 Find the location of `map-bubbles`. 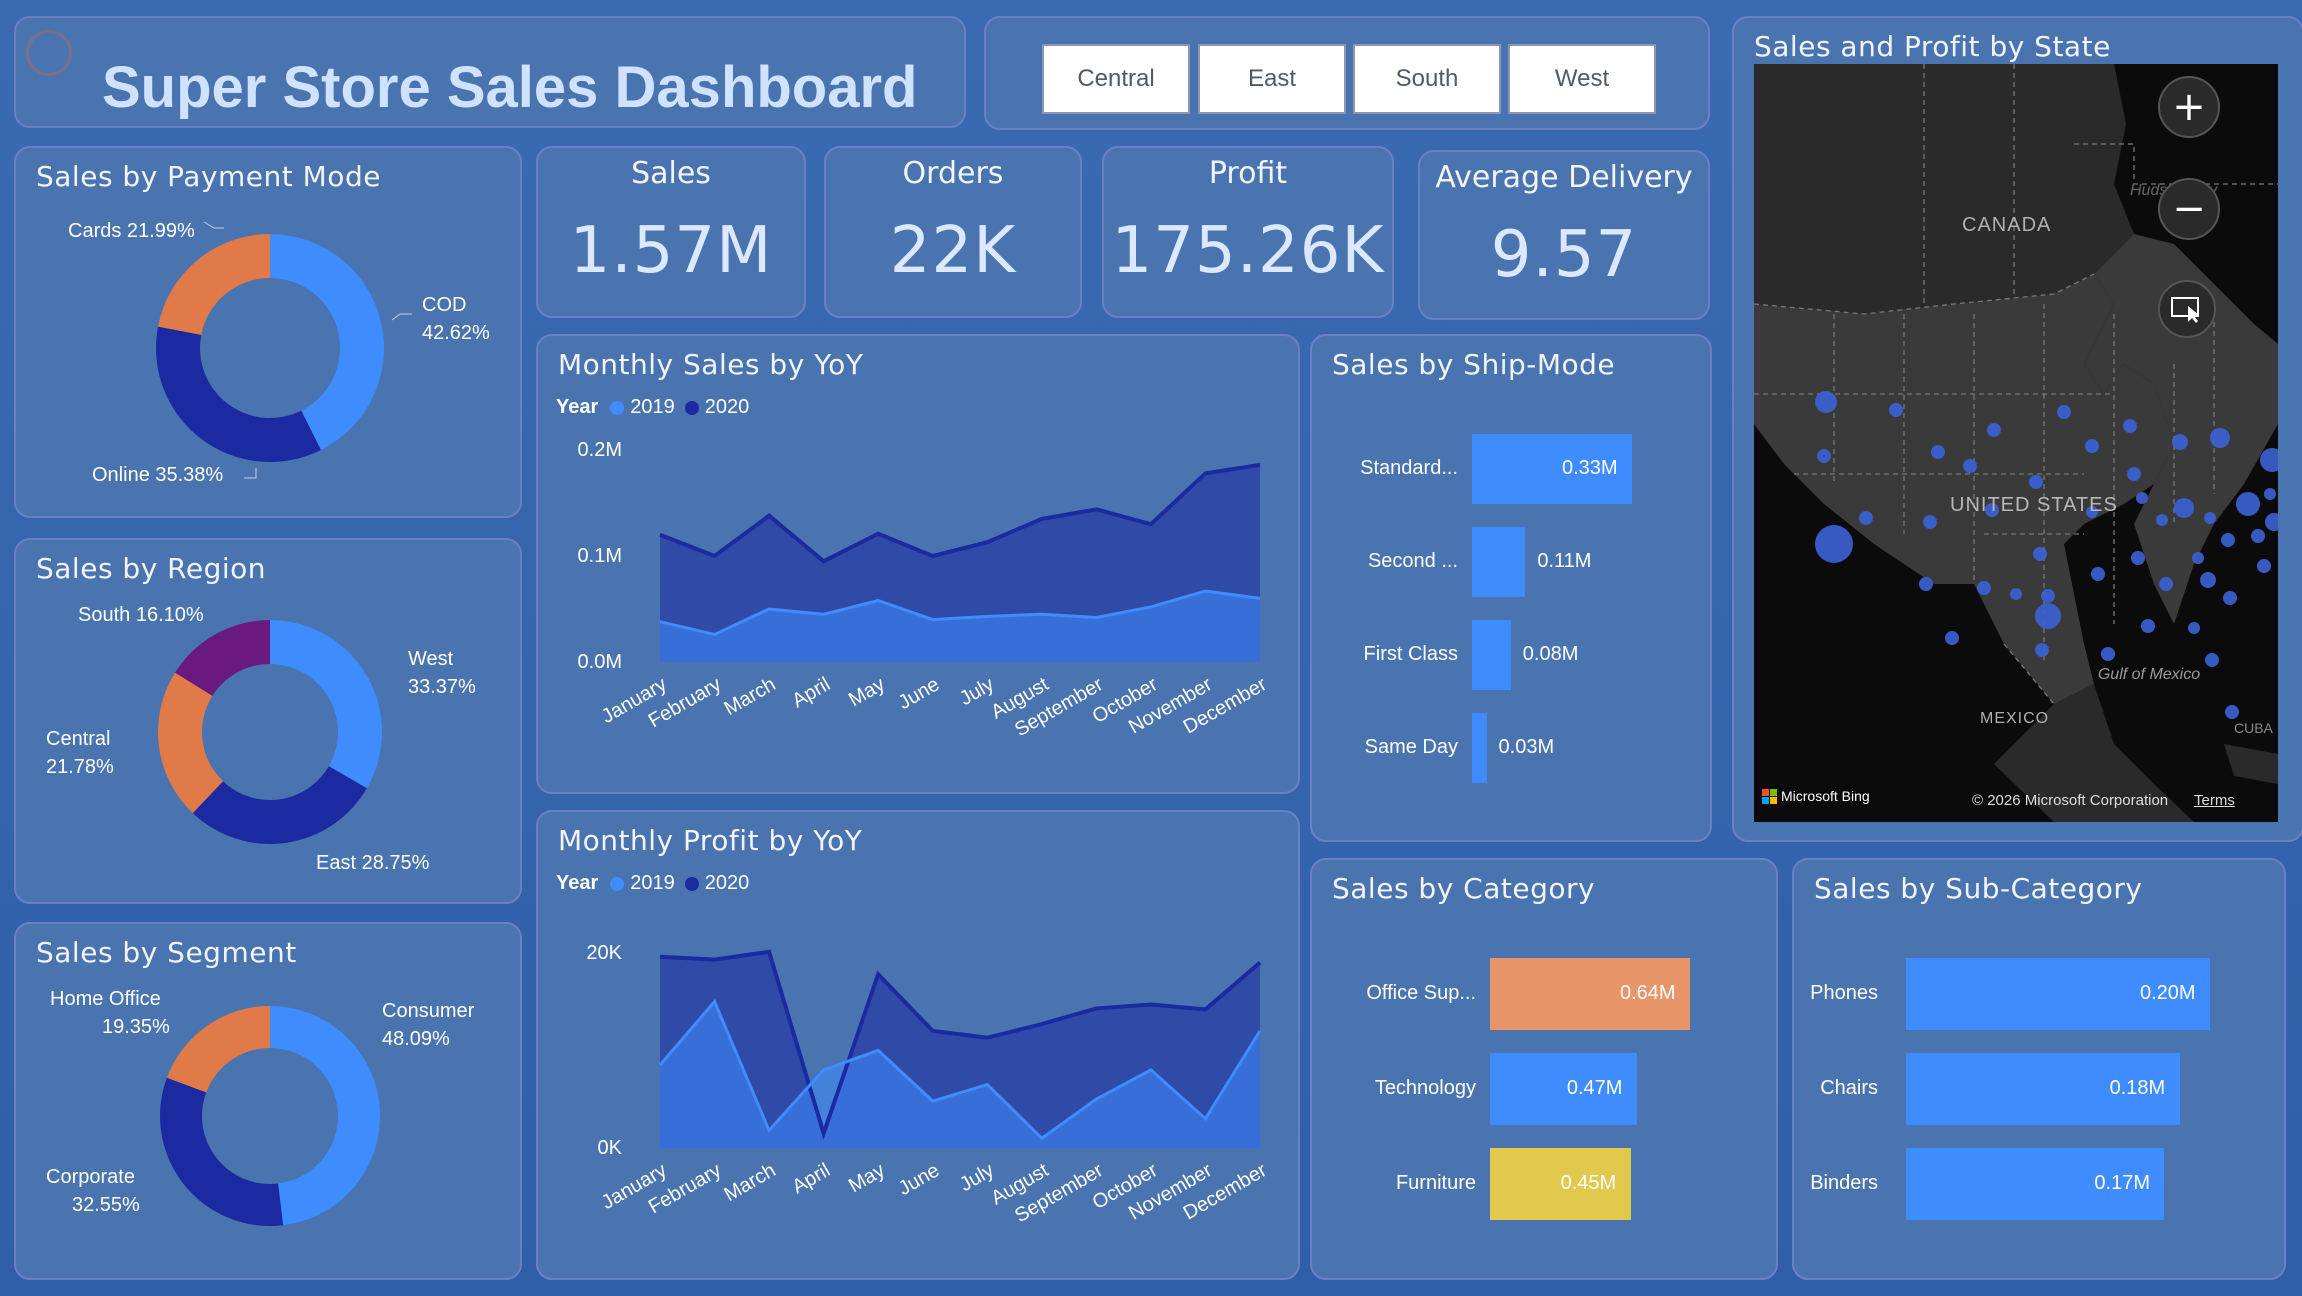

map-bubbles is located at coordinates (2016, 443).